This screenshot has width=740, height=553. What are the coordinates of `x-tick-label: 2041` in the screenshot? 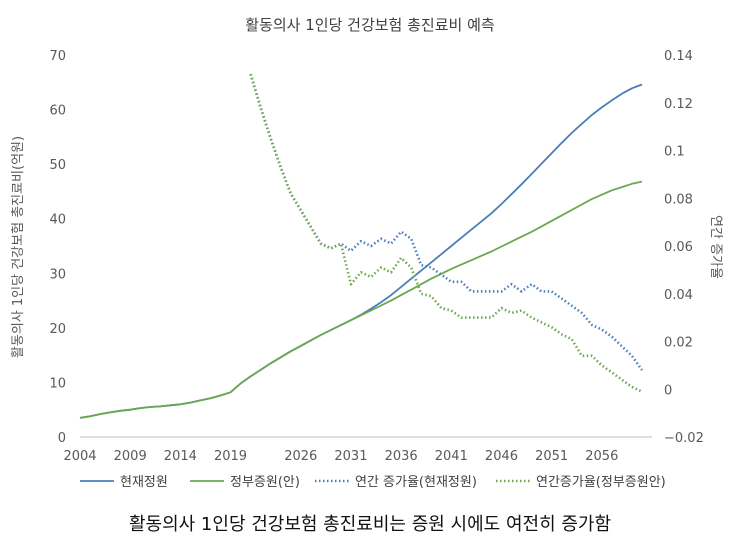 It's located at (451, 456).